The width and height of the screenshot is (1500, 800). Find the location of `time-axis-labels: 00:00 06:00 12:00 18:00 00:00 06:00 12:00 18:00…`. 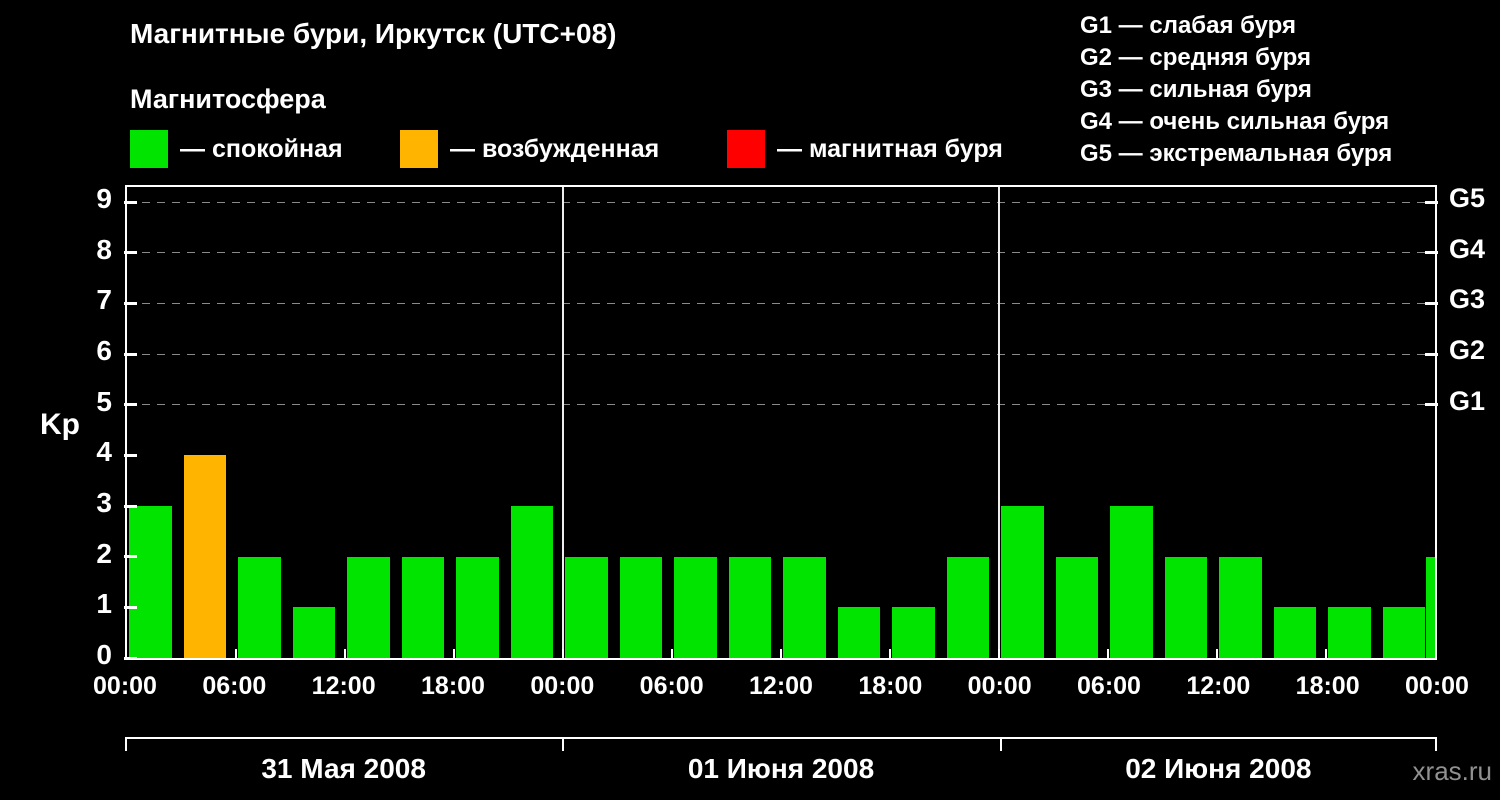

time-axis-labels: 00:00 06:00 12:00 18:00 00:00 06:00 12:00 18:00… is located at coordinates (781, 689).